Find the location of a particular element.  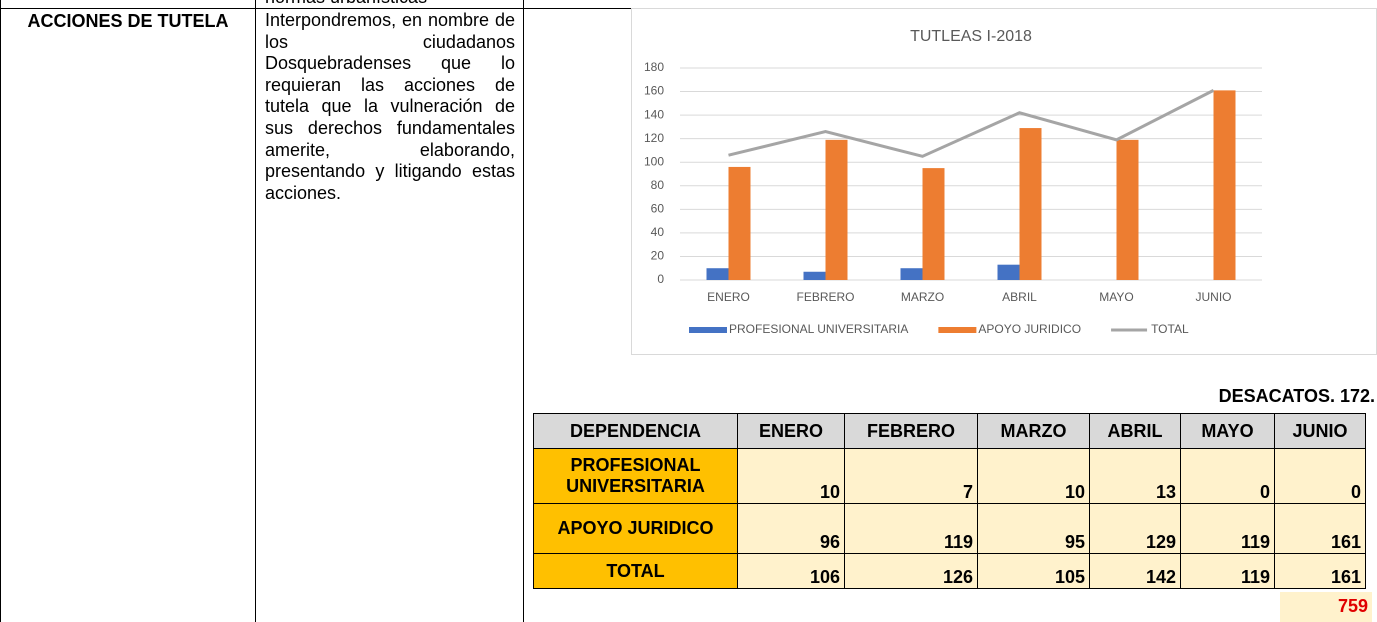

table-row: TOTAL 106 126 105 142 119 161 is located at coordinates (949, 571).